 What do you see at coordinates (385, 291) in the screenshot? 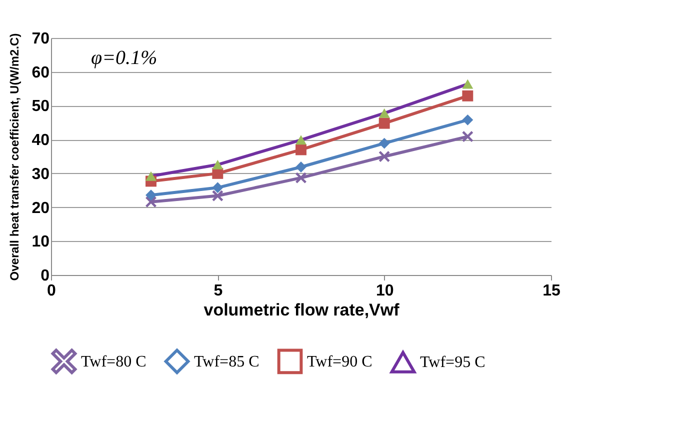
I see `x-tick-label: 10` at bounding box center [385, 291].